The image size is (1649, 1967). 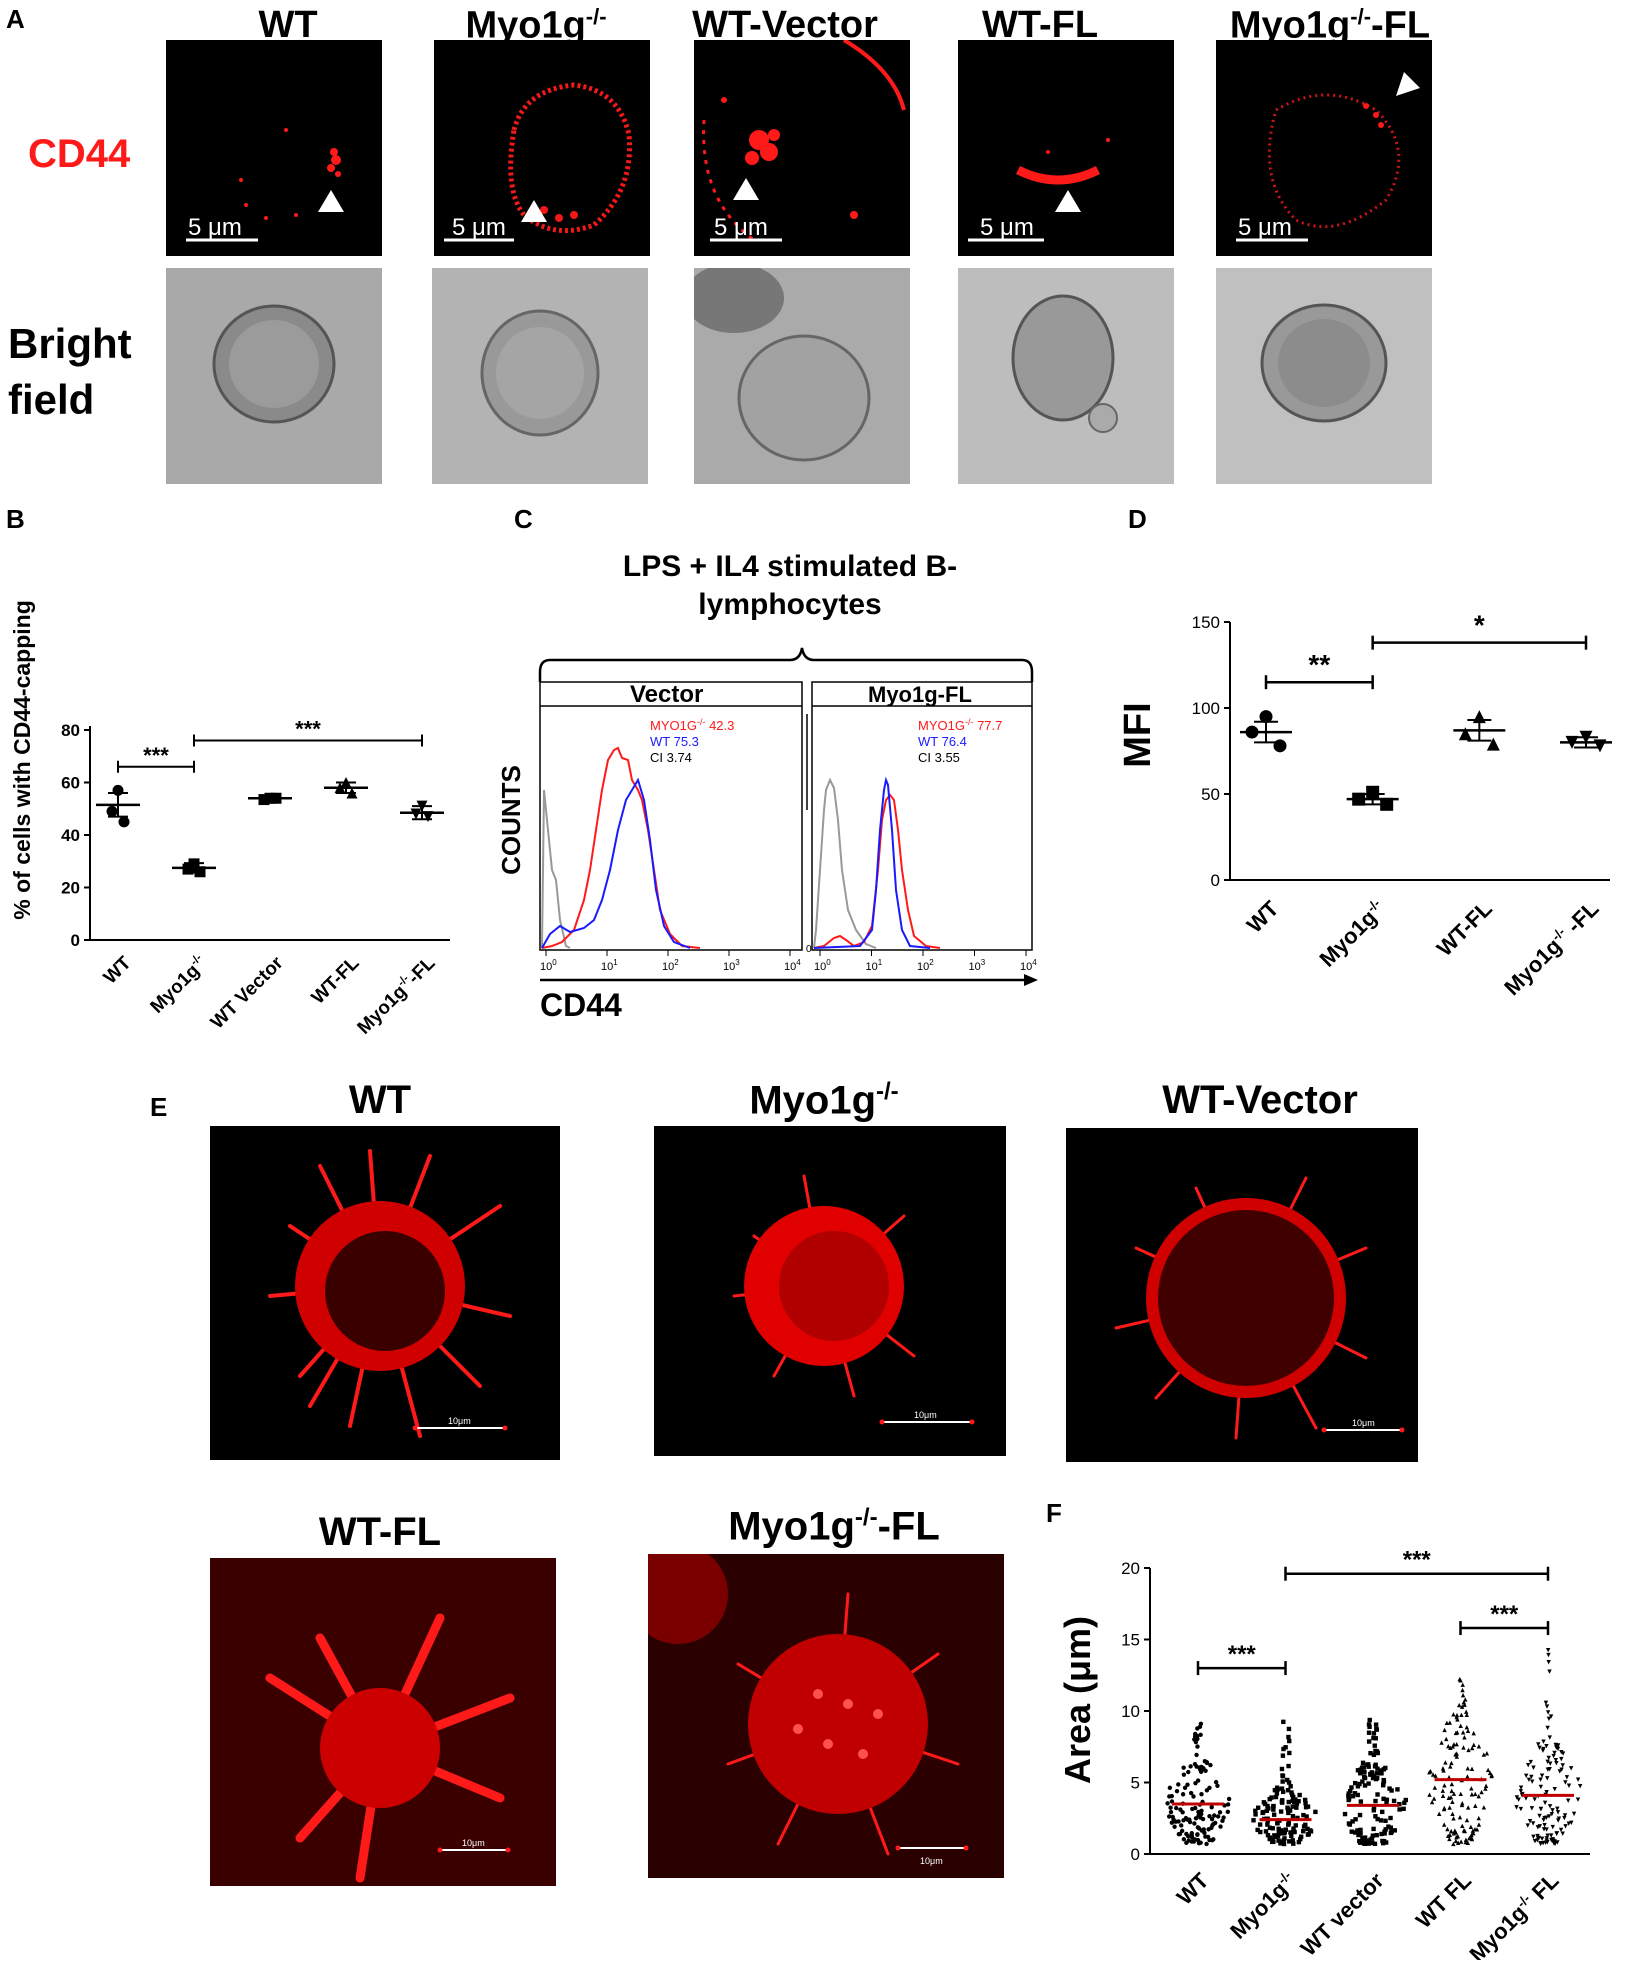 I want to click on chart-f-sig-label: ***, so click(x=1242, y=1654).